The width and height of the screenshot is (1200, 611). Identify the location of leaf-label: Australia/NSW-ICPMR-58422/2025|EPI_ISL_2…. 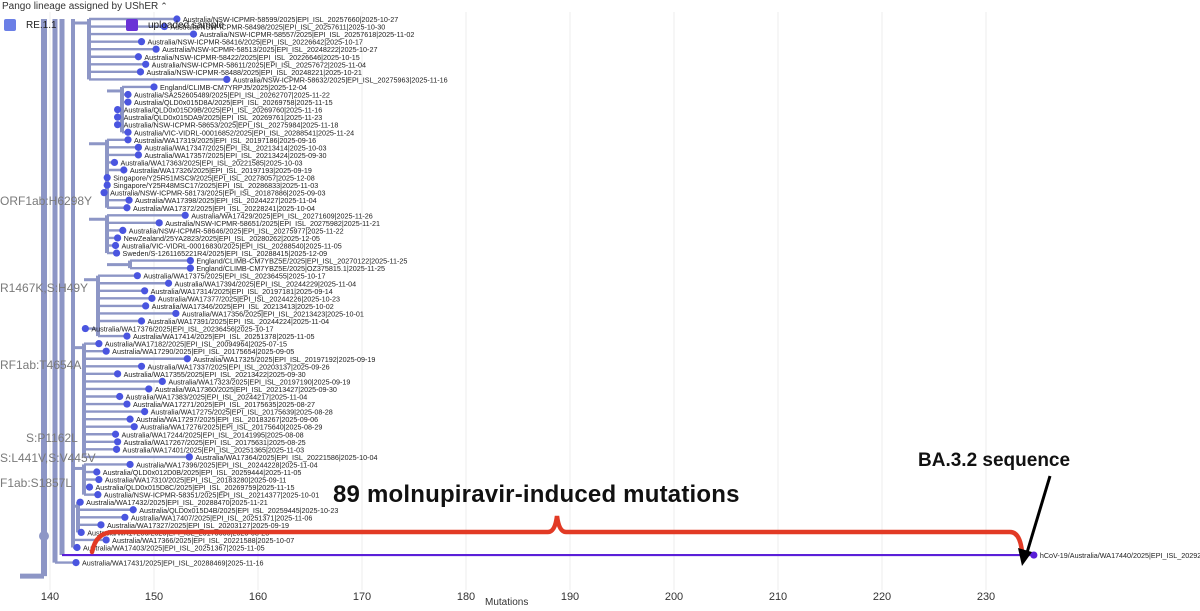
(251, 57).